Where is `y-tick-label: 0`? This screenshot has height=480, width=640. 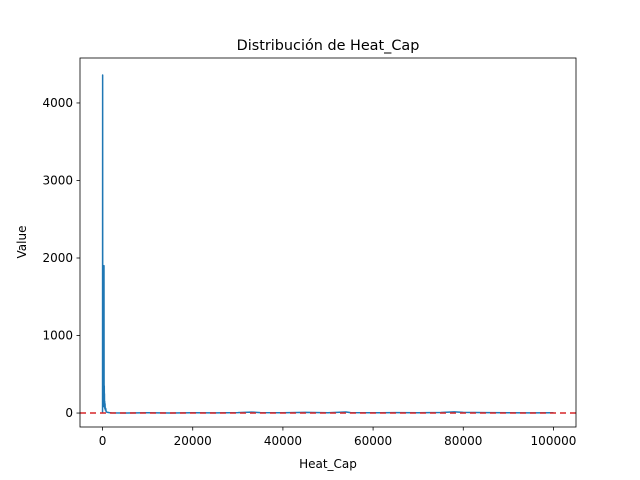 y-tick-label: 0 is located at coordinates (69, 413).